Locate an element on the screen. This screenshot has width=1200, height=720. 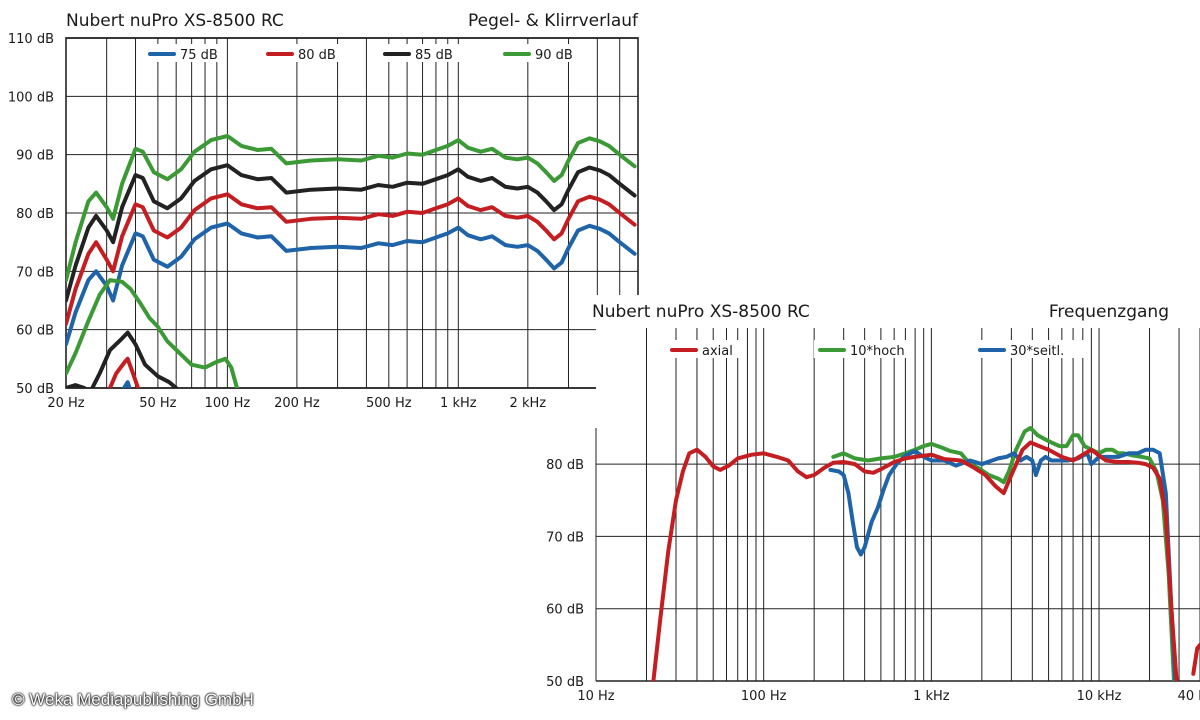
y-tick-label: 100 dB is located at coordinates (31, 97).